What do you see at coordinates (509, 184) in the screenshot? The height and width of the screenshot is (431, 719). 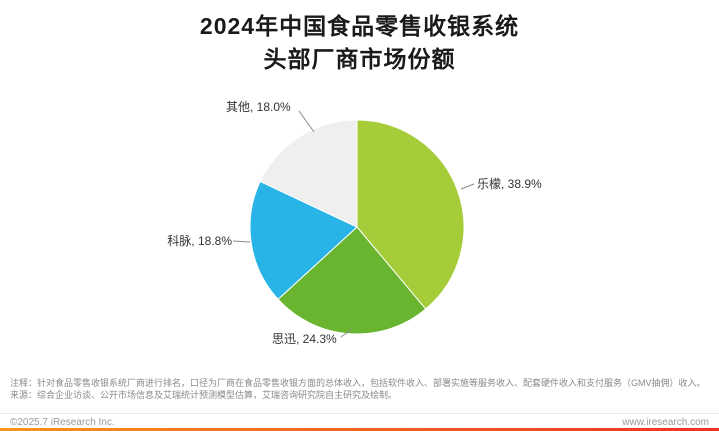 I see `pie-label-lemeng: 乐檬, 38.9%` at bounding box center [509, 184].